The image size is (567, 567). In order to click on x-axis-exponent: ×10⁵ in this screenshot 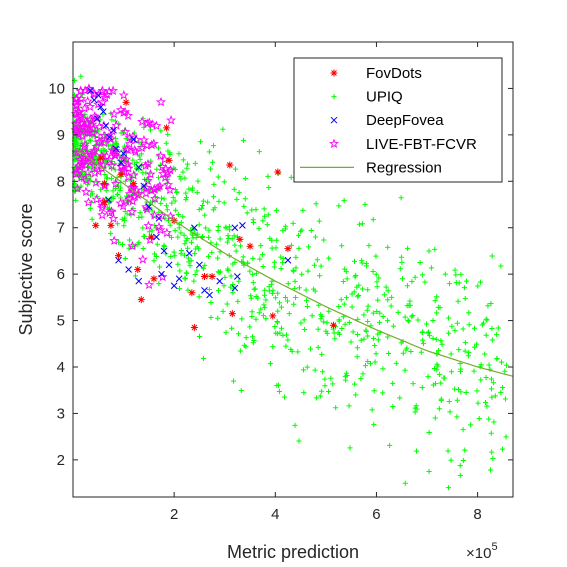, I will do `click(482, 551)`.